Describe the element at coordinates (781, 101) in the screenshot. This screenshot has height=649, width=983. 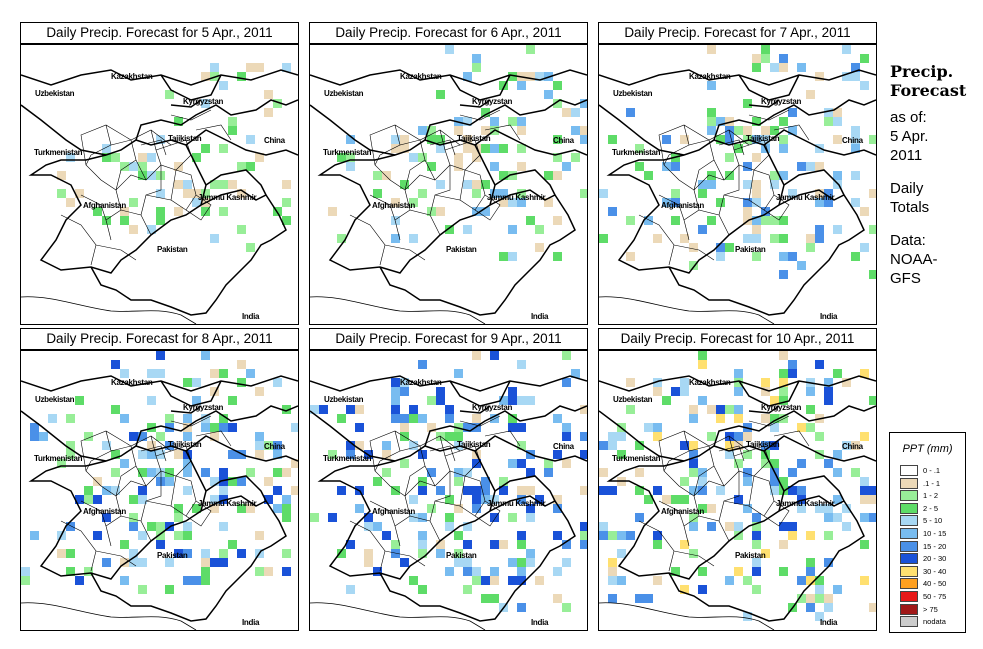
I see `label-kyrgyzstan: Kyrgyzstan` at that location.